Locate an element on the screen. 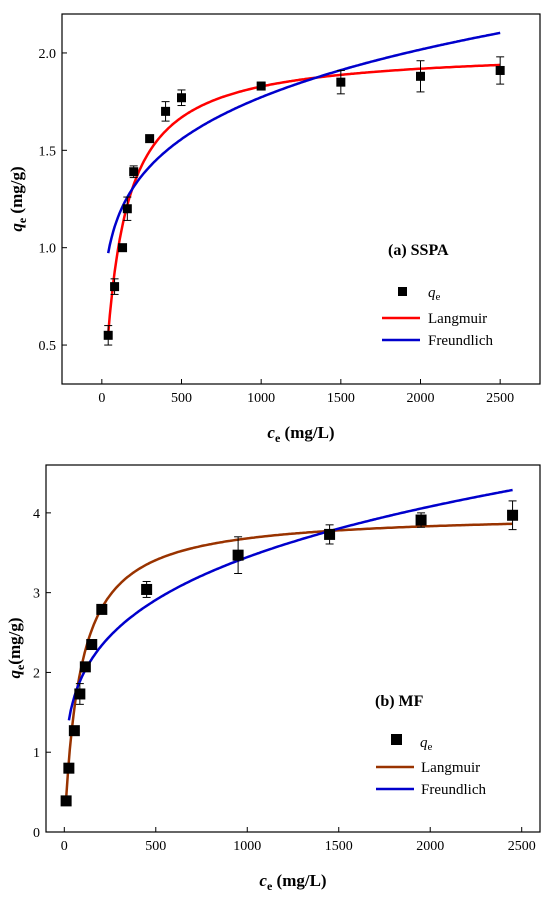 The width and height of the screenshot is (550, 897). y-tick-label: 1.0 is located at coordinates (48, 249).